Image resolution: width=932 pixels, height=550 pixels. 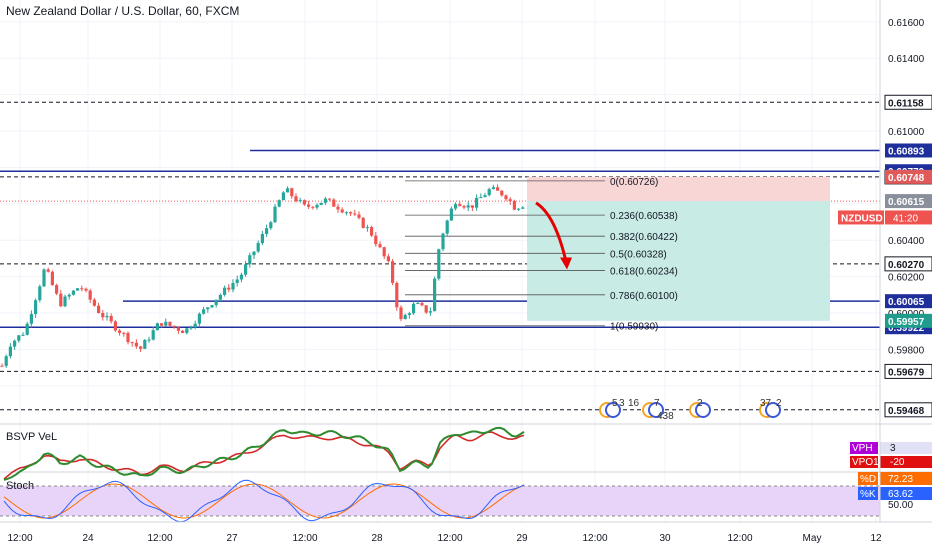 I want to click on forecast-arrow, so click(x=553, y=235).